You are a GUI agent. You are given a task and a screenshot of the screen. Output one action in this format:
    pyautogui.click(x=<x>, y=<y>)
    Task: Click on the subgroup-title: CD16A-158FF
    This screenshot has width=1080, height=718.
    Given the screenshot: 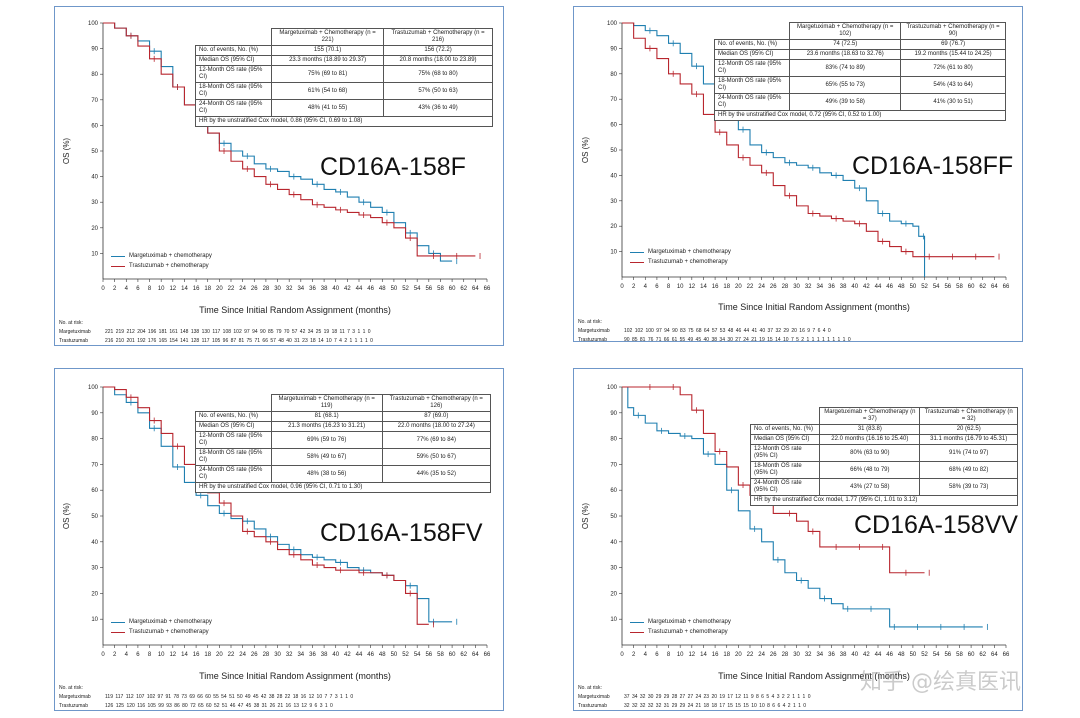 What is the action you would take?
    pyautogui.click(x=933, y=166)
    